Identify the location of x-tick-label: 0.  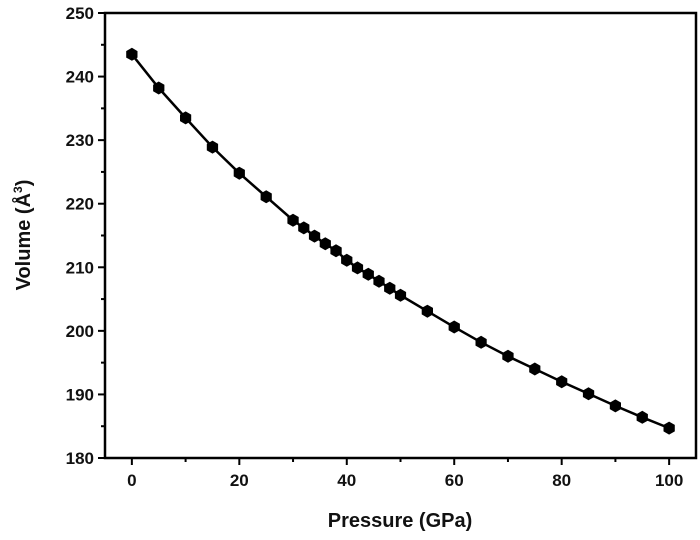
(131, 480).